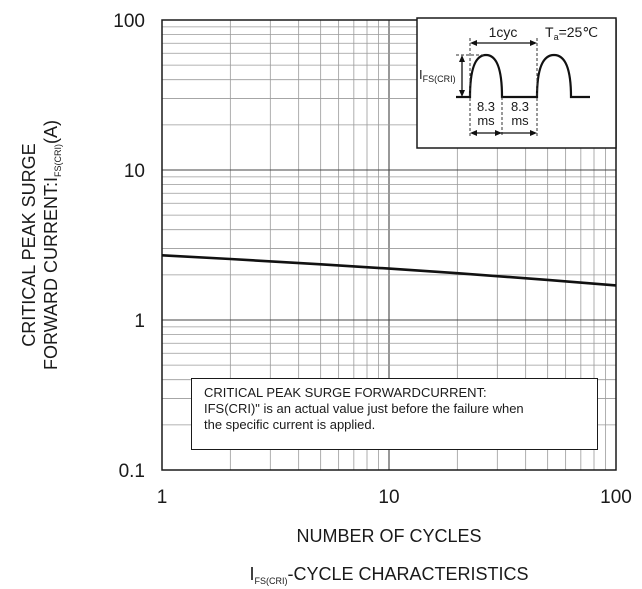 The height and width of the screenshot is (589, 642). Describe the element at coordinates (129, 21) in the screenshot. I see `y-tick-label: 100` at that location.